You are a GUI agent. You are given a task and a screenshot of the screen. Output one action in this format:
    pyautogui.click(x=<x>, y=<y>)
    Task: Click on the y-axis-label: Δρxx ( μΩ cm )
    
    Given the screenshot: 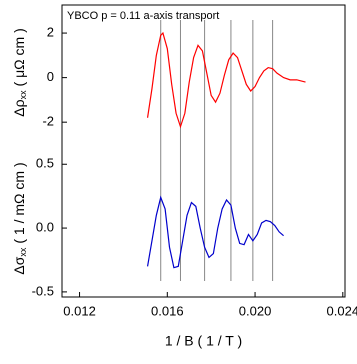 What is the action you would take?
    pyautogui.click(x=20, y=72)
    